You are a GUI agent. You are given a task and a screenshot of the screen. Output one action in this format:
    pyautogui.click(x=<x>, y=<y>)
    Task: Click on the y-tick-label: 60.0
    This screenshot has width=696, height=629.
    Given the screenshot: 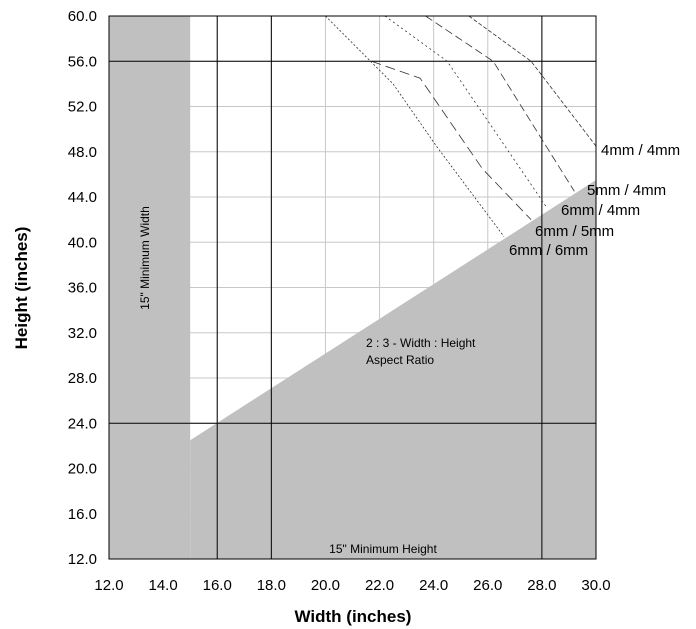 What is the action you would take?
    pyautogui.click(x=82, y=16)
    